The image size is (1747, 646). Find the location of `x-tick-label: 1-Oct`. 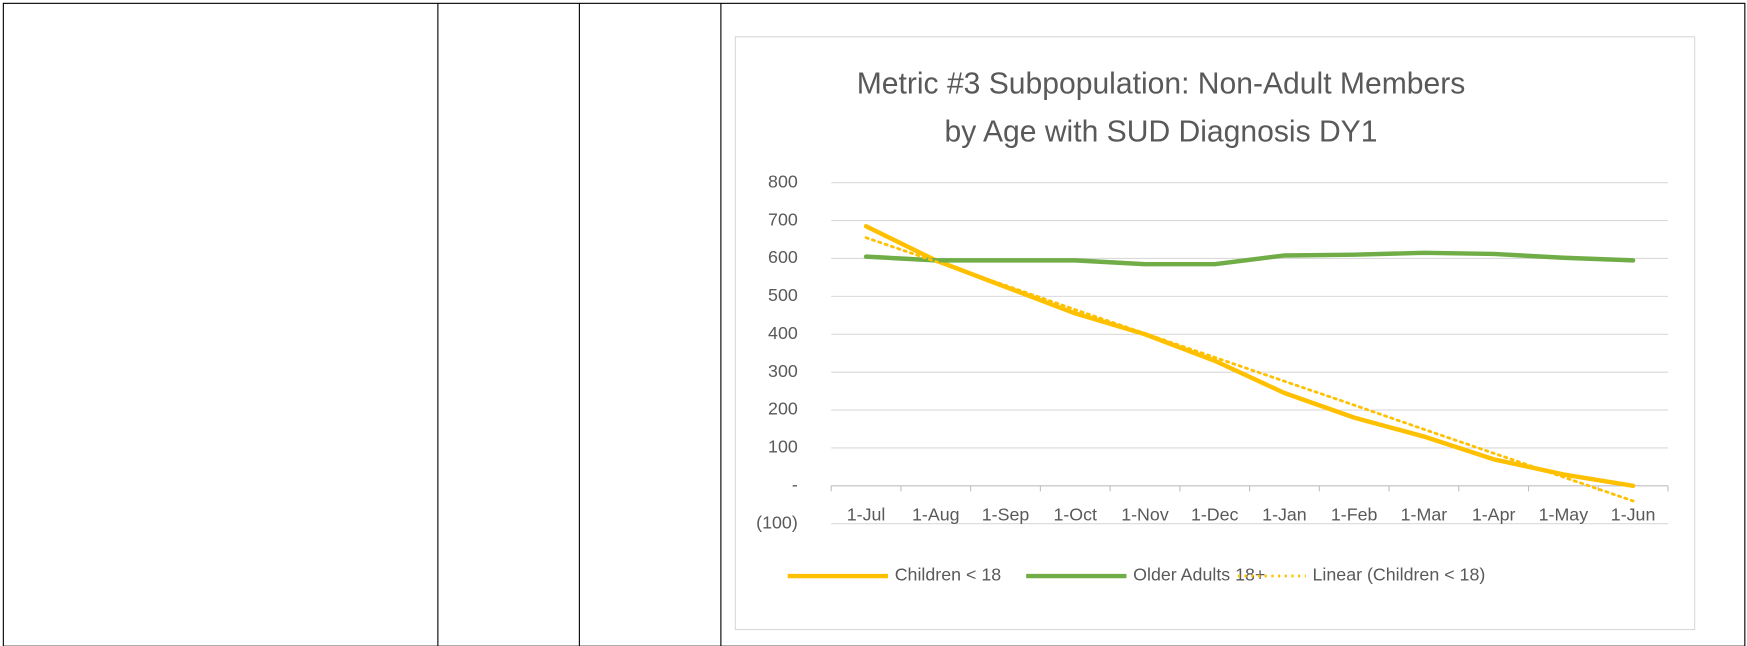

x-tick-label: 1-Oct is located at coordinates (1075, 515).